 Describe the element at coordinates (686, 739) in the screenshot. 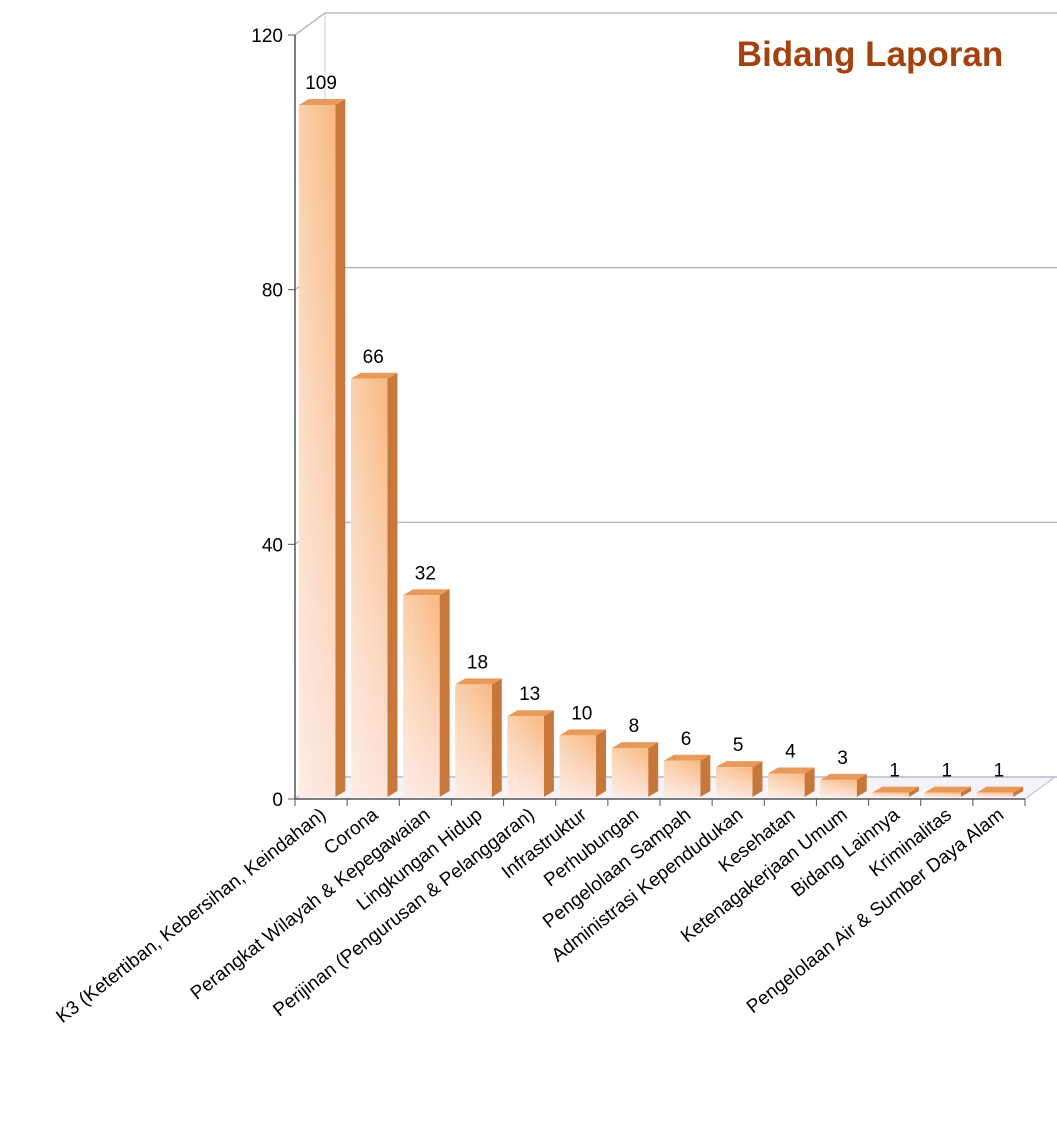

I see `data-label: 6` at that location.